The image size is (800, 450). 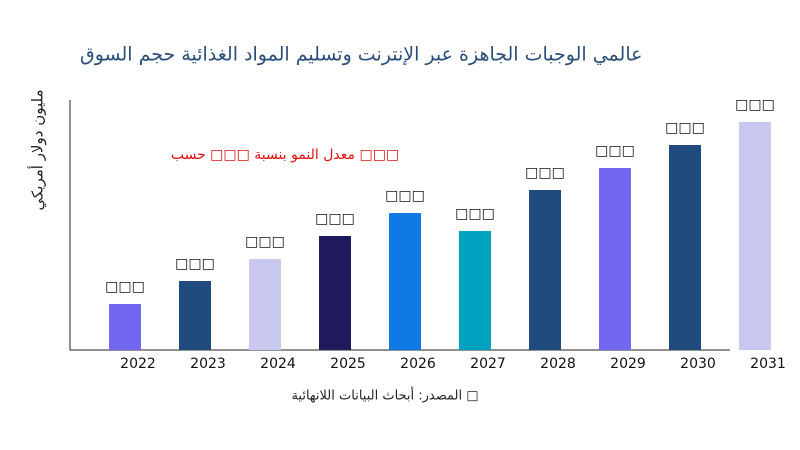 What do you see at coordinates (285, 155) in the screenshot?
I see `annotation: معدل النمو بنسبة □□□ حسب □□□` at bounding box center [285, 155].